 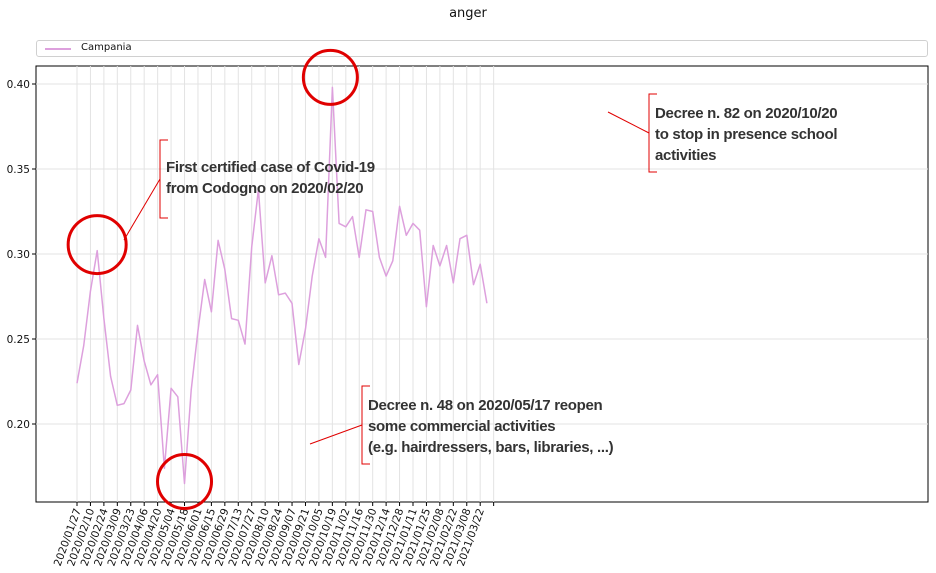 I want to click on annotation-text: to stop in presence school, so click(x=746, y=134).